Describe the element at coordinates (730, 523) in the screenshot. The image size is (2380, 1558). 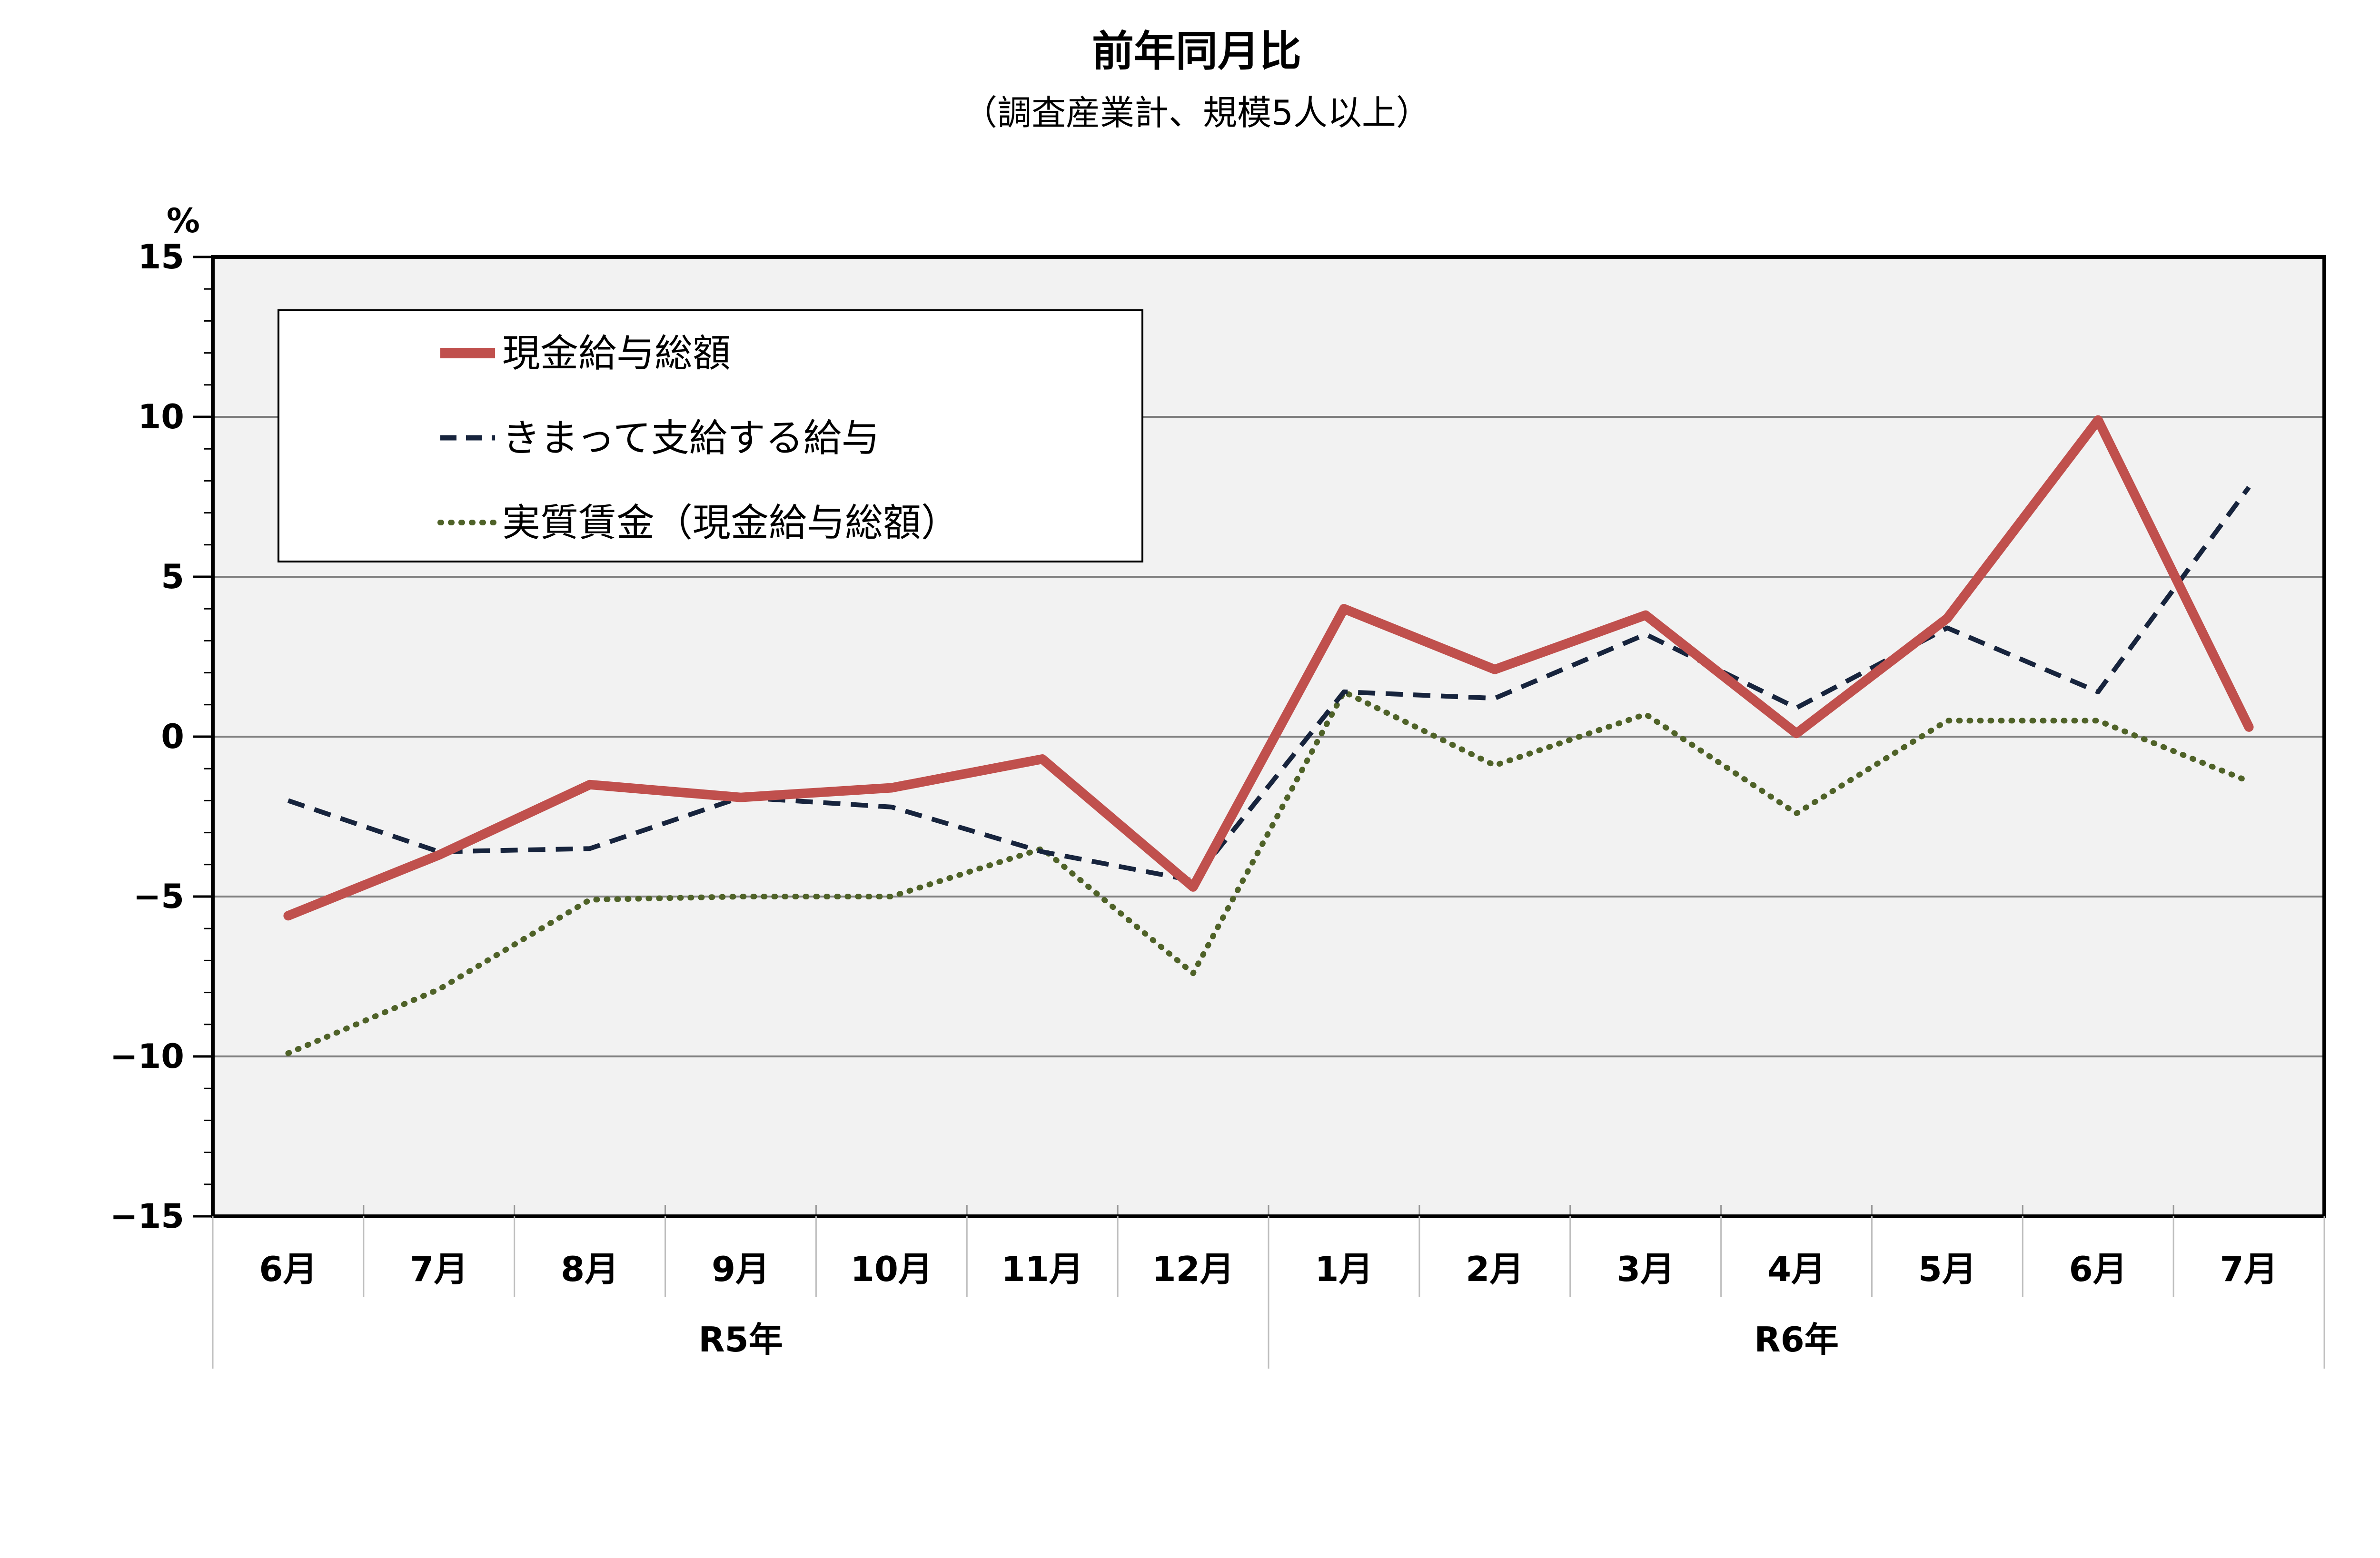
I see `legend-label-series-3: 実質賃金（現金給与総額）` at that location.